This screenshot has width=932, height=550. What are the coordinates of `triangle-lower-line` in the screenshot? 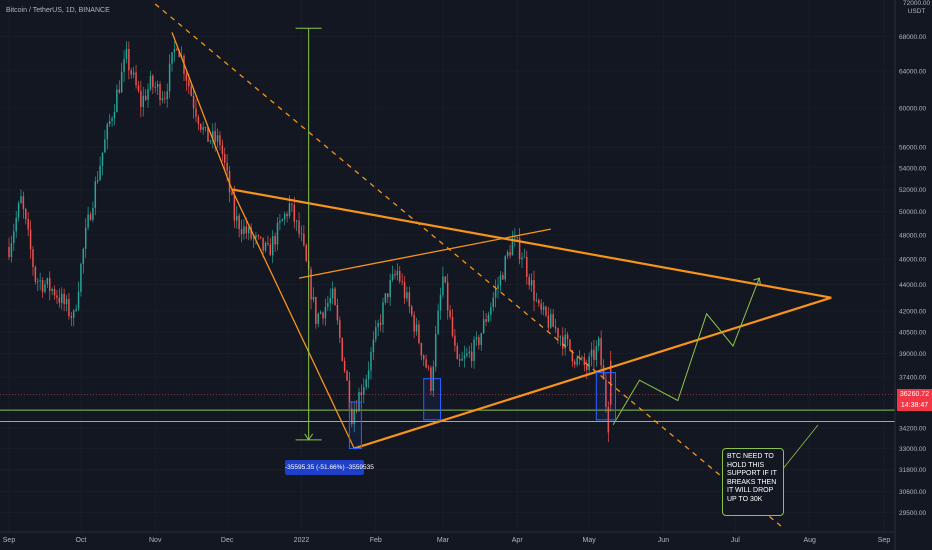 It's located at (592, 373).